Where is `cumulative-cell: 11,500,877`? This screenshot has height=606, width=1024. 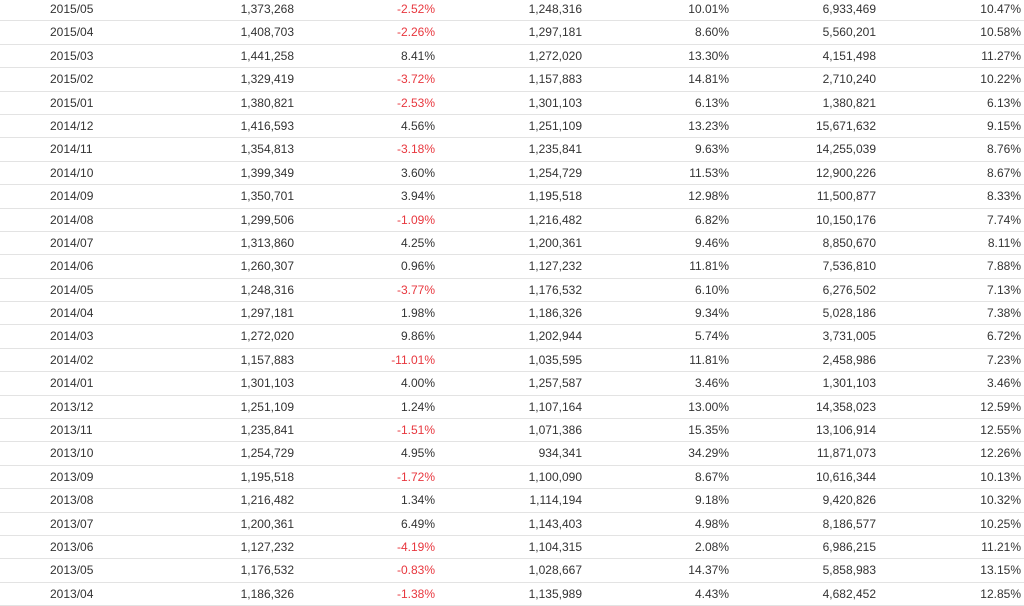 cumulative-cell: 11,500,877 is located at coordinates (846, 196).